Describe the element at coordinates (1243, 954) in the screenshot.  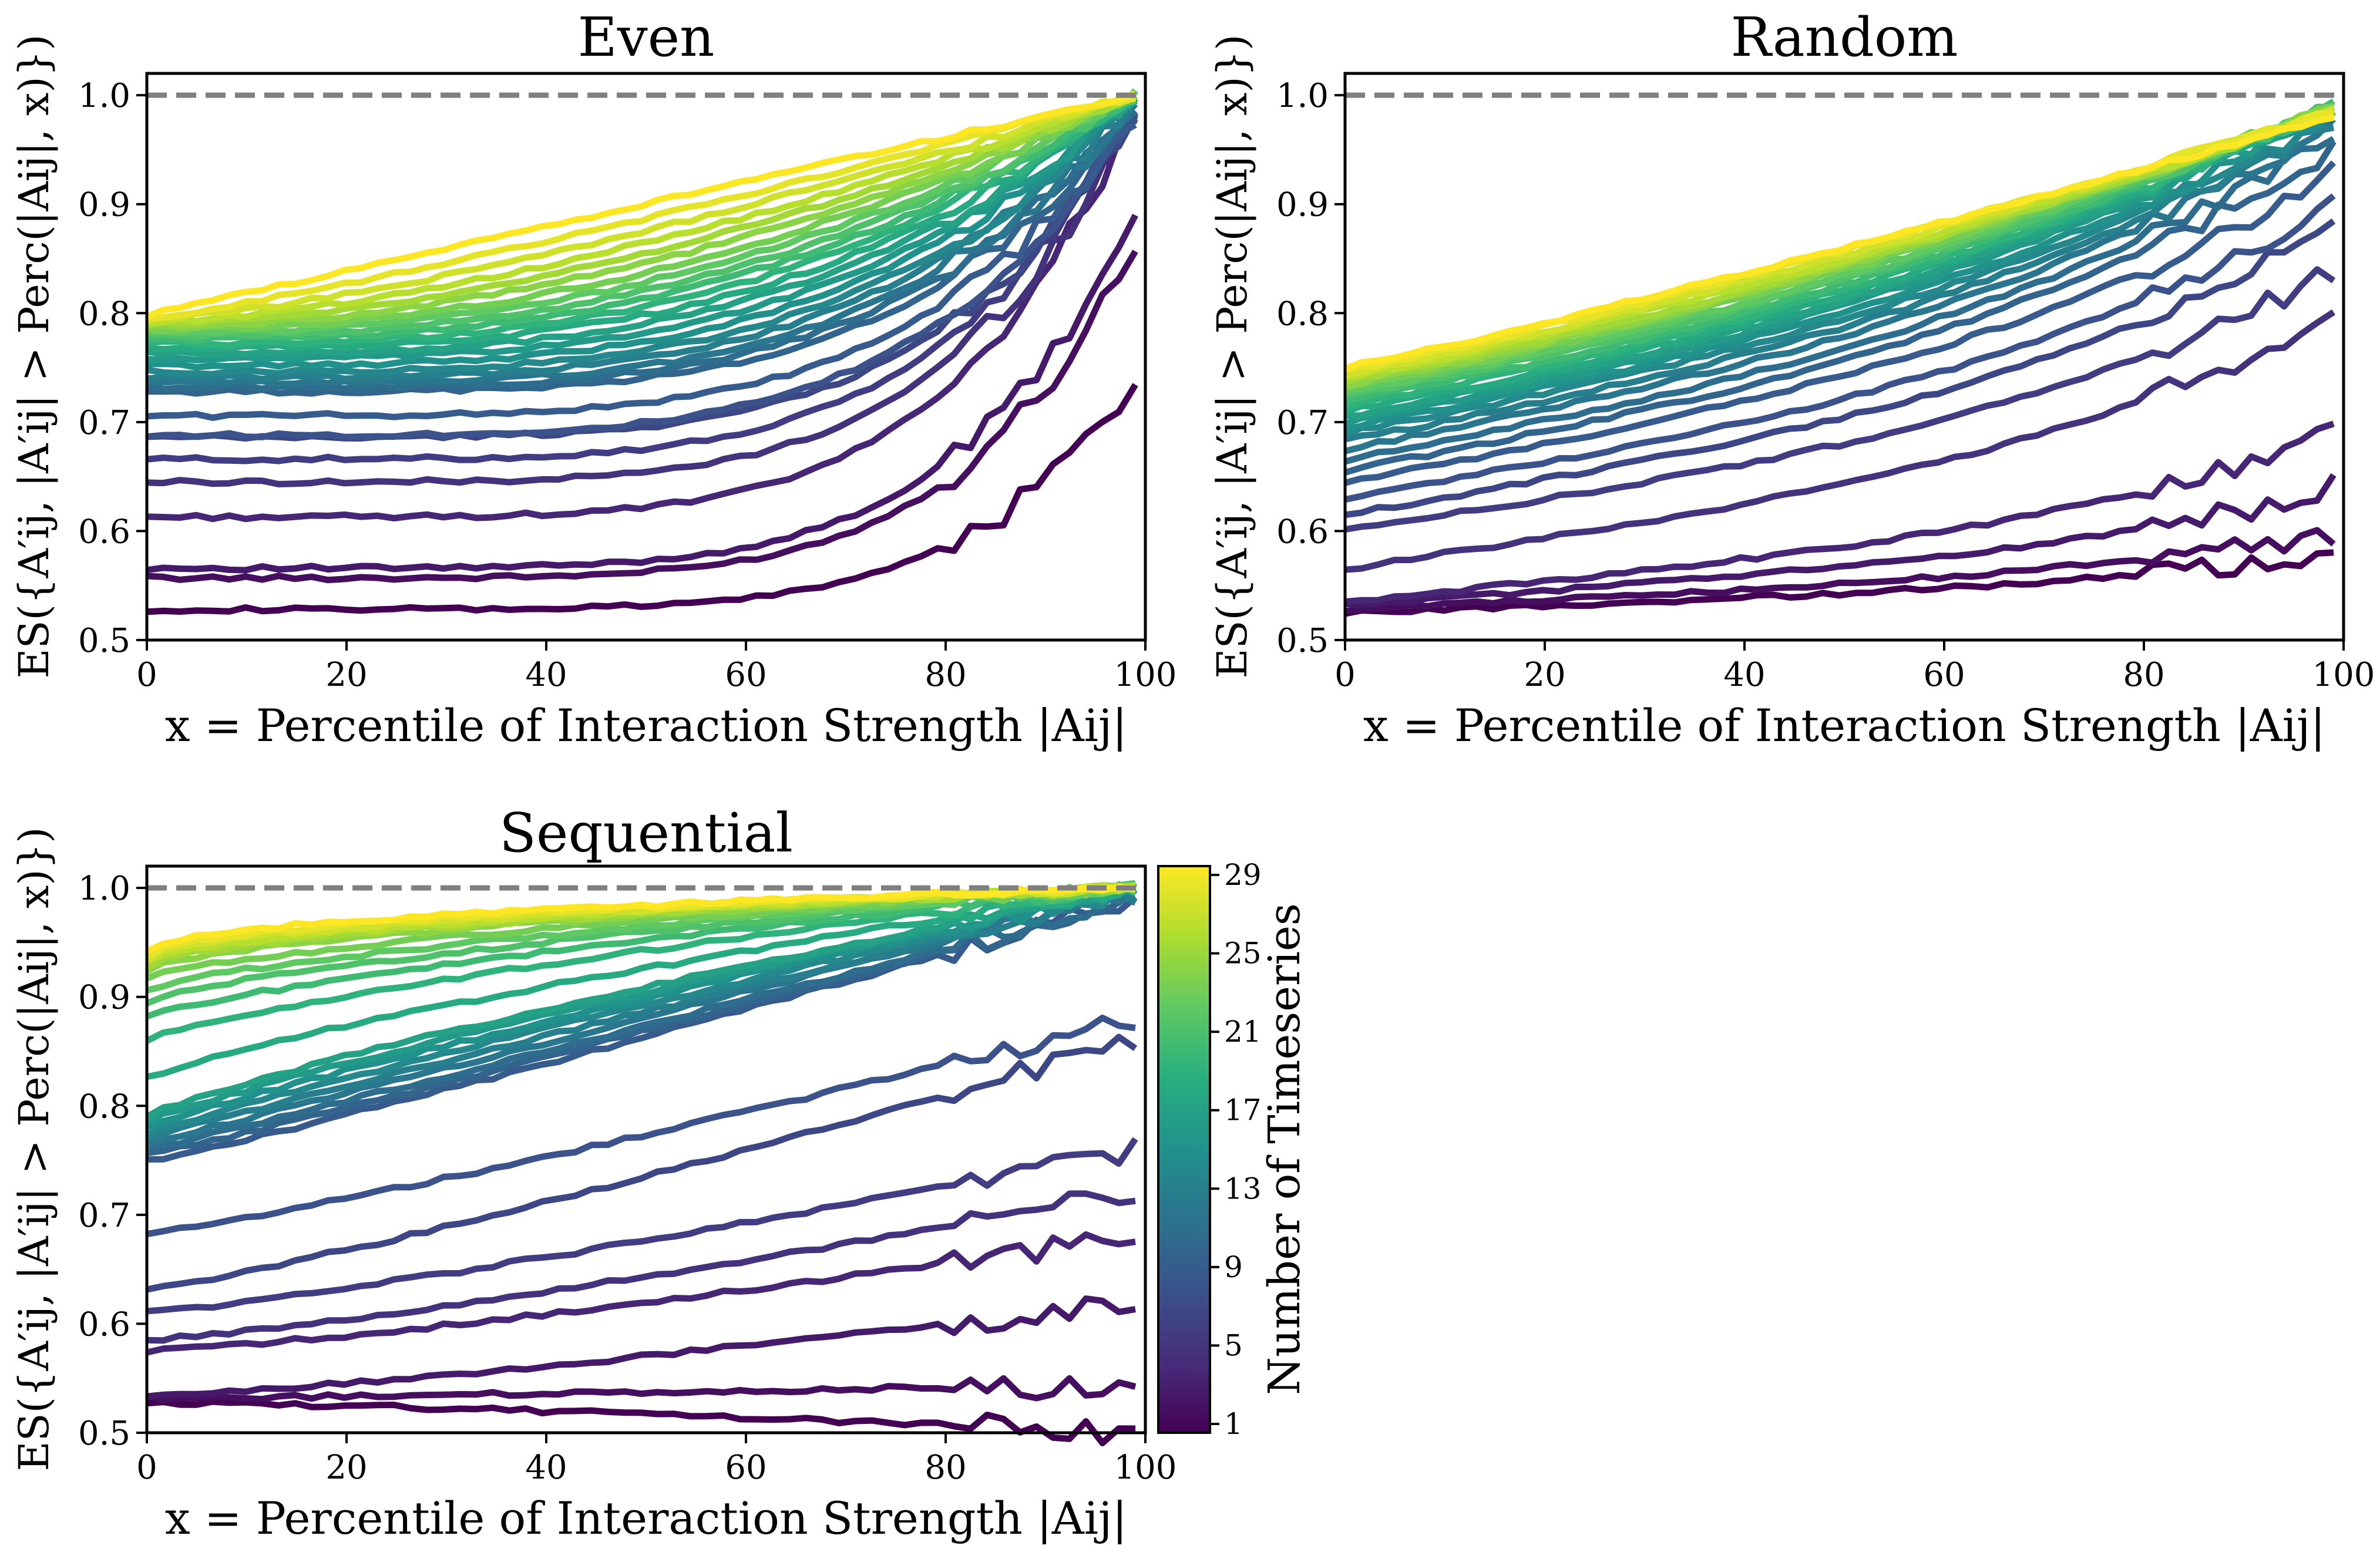
I see `colorbar-tick-label: 25` at that location.